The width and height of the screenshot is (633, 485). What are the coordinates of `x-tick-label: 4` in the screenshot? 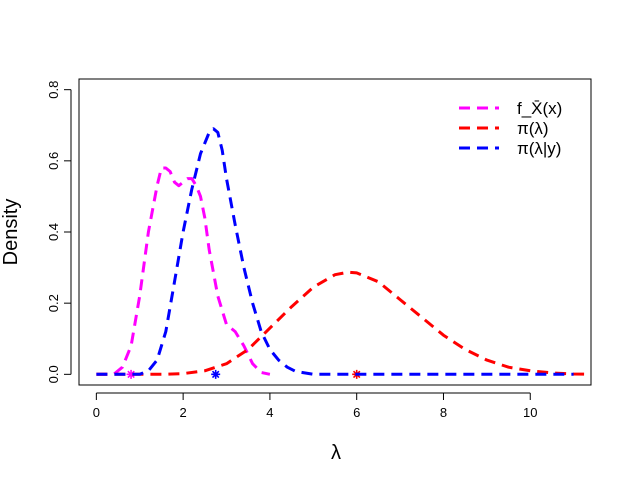 It's located at (269, 412).